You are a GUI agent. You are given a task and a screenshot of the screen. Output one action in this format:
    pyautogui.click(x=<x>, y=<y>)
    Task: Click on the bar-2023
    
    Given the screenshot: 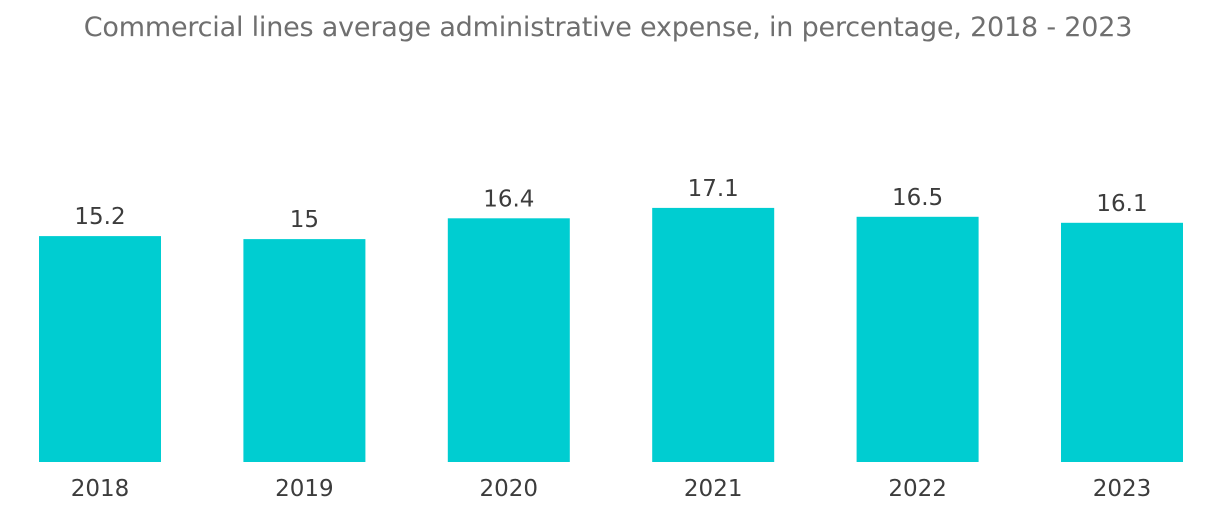 What is the action you would take?
    pyautogui.click(x=1122, y=342)
    